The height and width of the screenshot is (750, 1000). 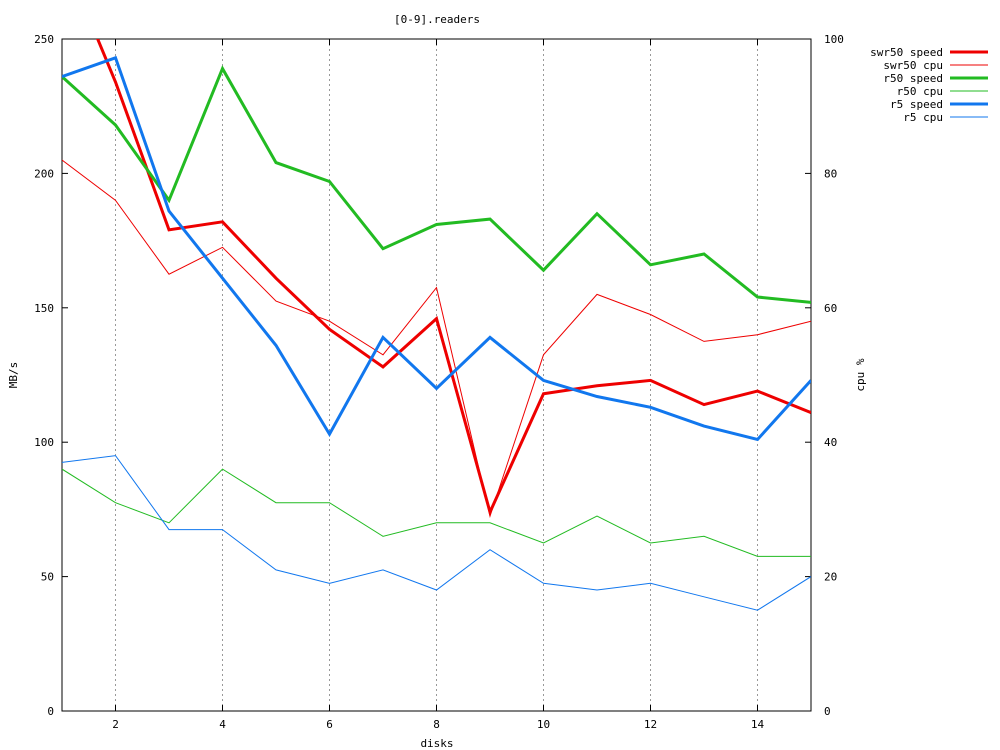 What do you see at coordinates (830, 442) in the screenshot?
I see `y2-tick-label: 40` at bounding box center [830, 442].